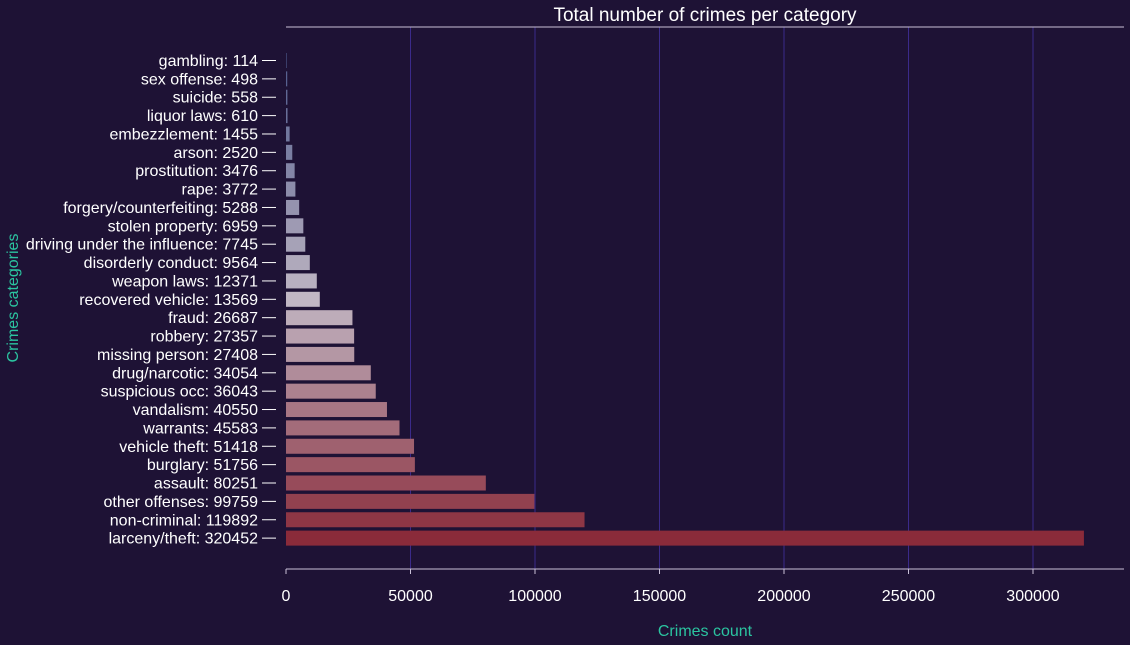 The width and height of the screenshot is (1130, 645). Describe the element at coordinates (410, 596) in the screenshot. I see `x-tick-label: 50000` at that location.